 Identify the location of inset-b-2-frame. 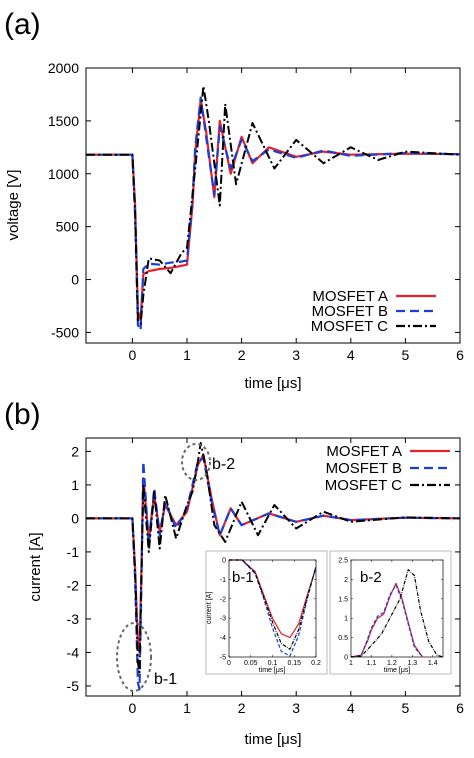
(397, 608).